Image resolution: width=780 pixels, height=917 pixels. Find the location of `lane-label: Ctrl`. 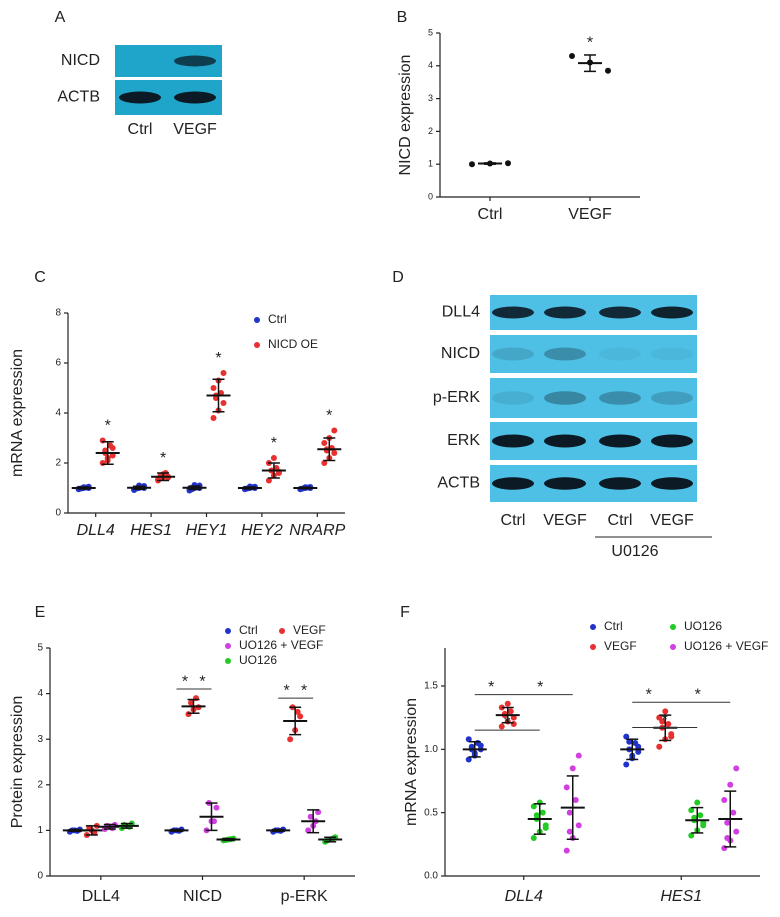

lane-label: Ctrl is located at coordinates (620, 520).